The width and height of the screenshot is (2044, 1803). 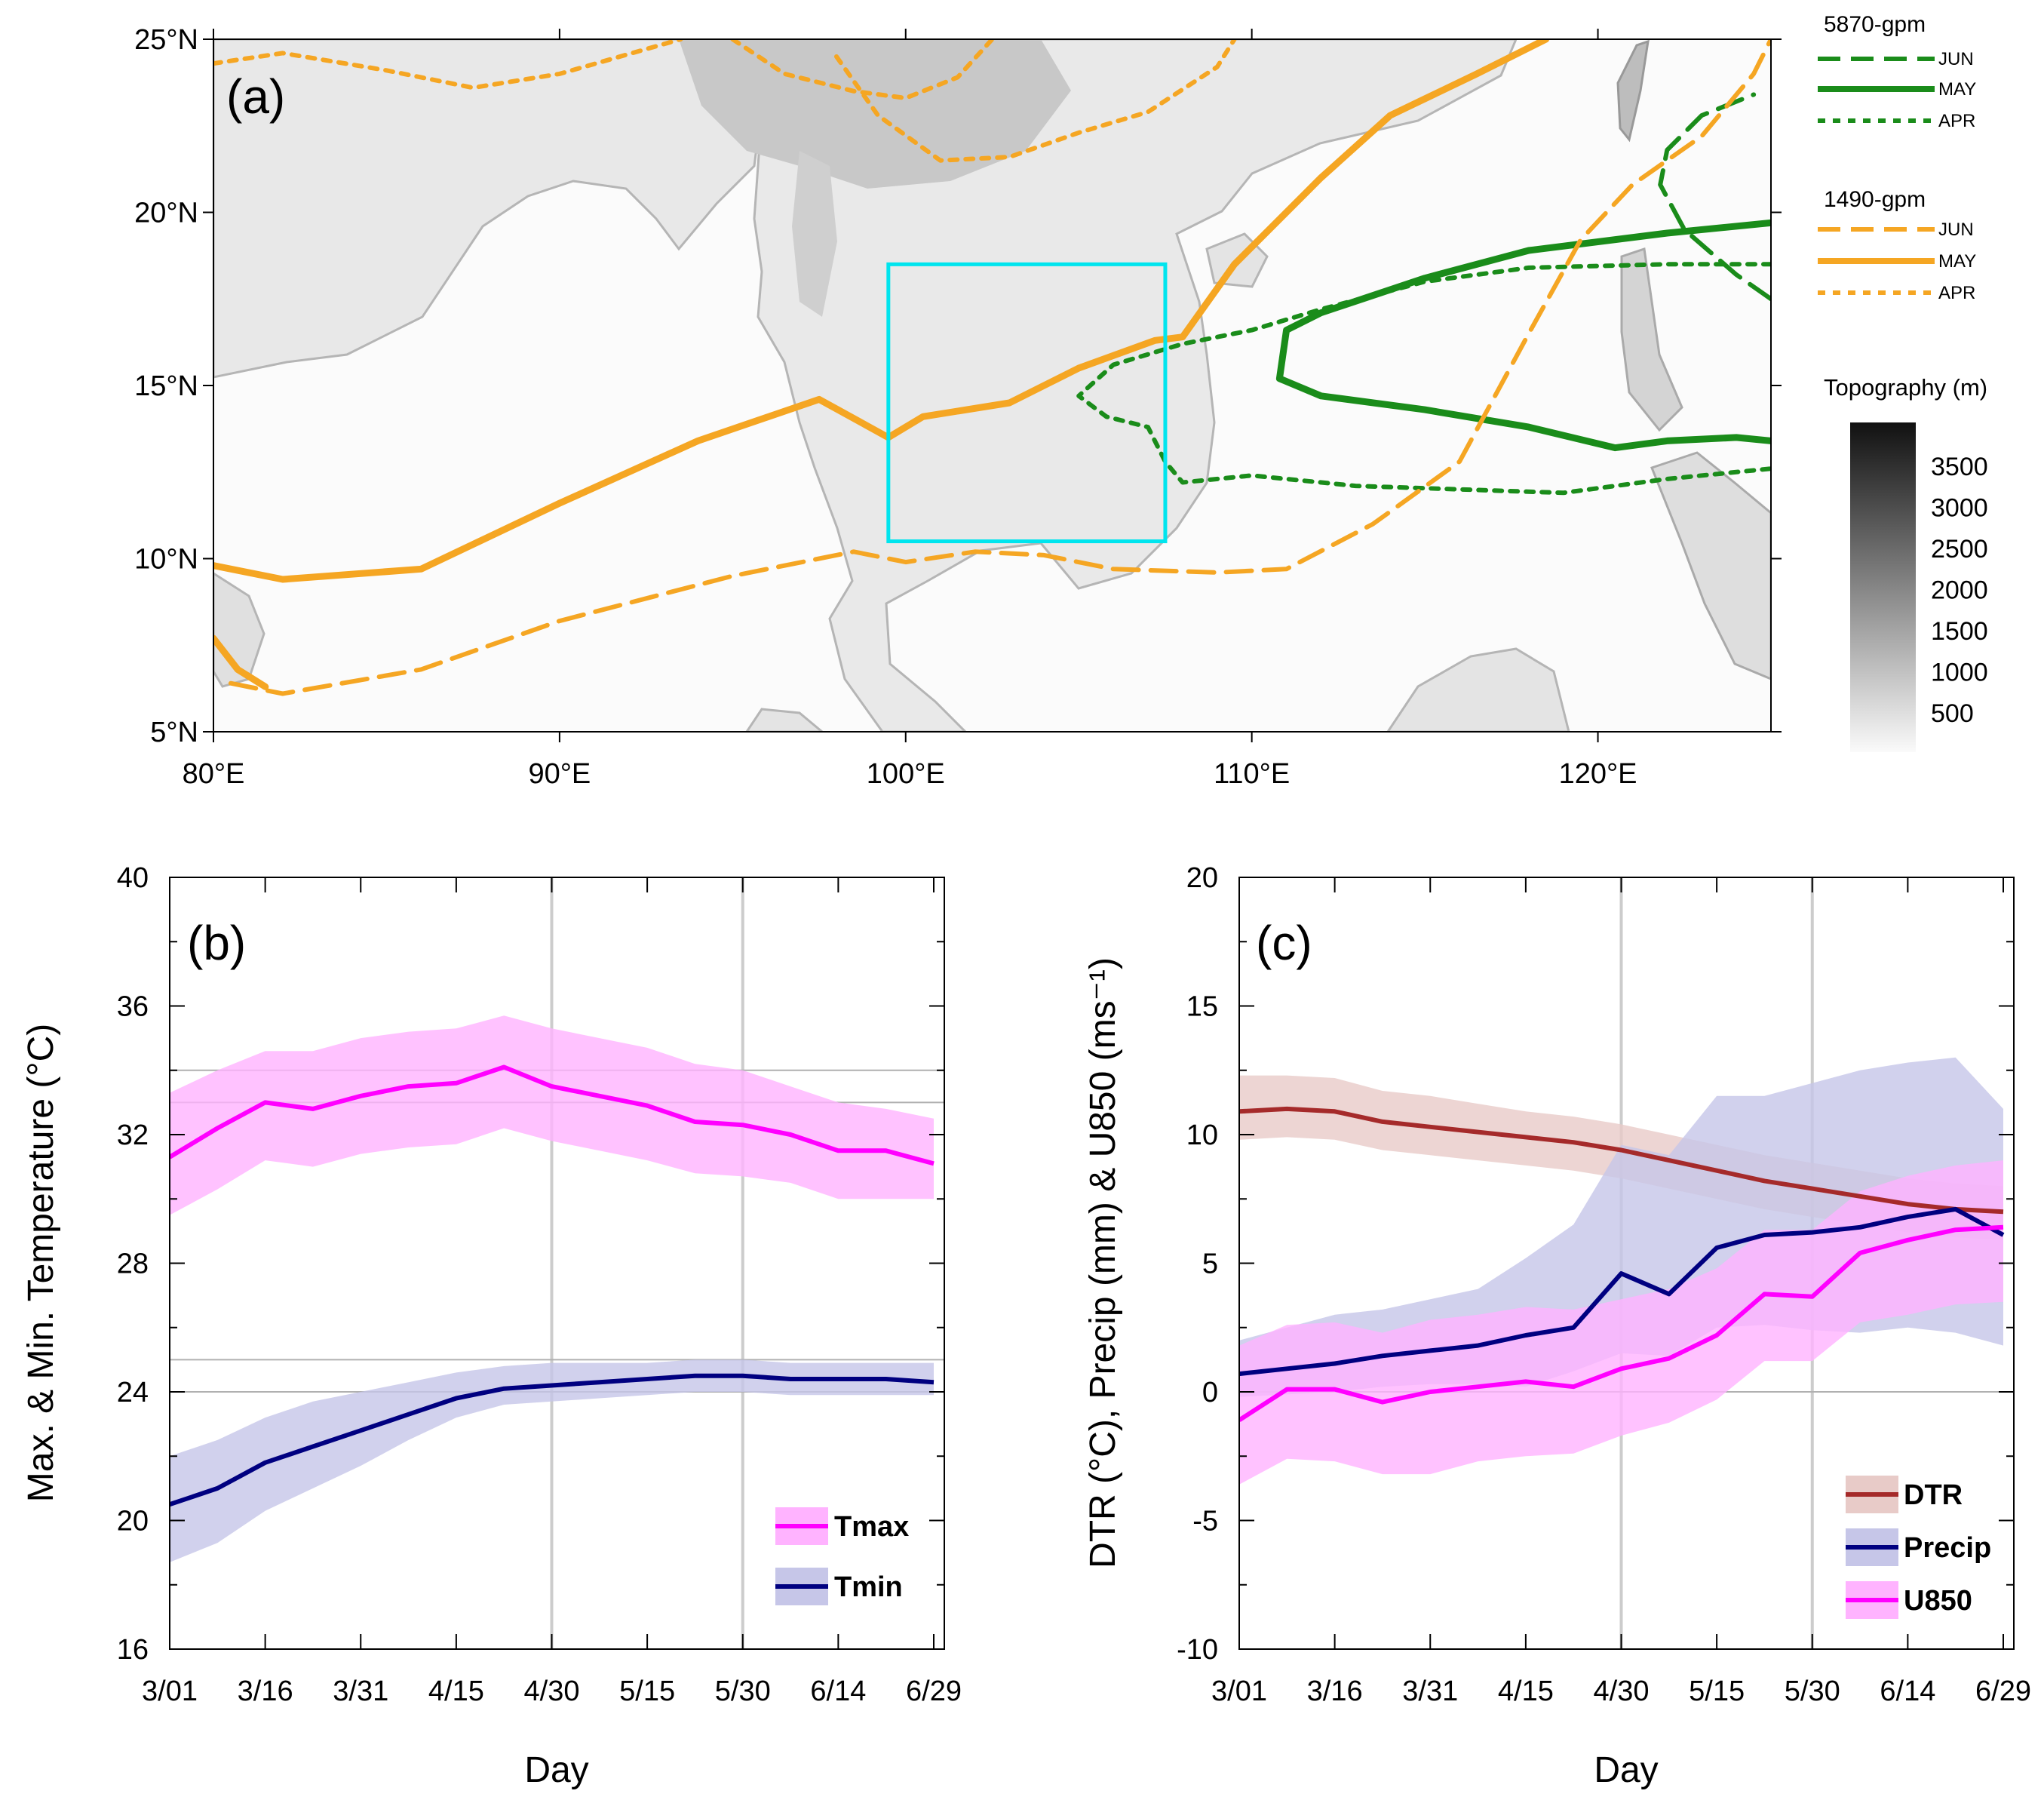 I want to click on map-ytick-label: 25°N, so click(x=166, y=40).